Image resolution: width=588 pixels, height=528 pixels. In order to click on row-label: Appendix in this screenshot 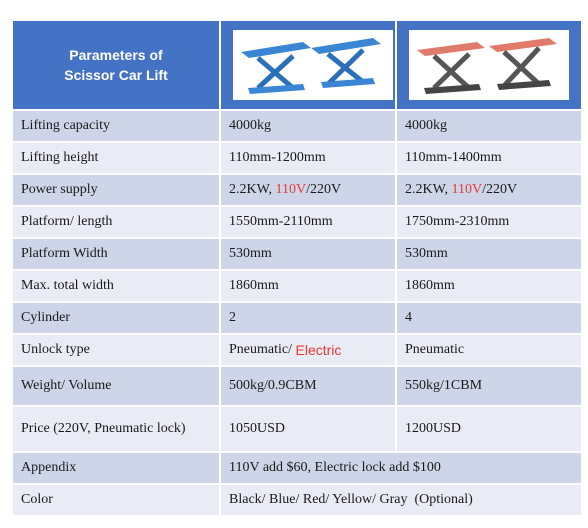, I will do `click(117, 468)`.